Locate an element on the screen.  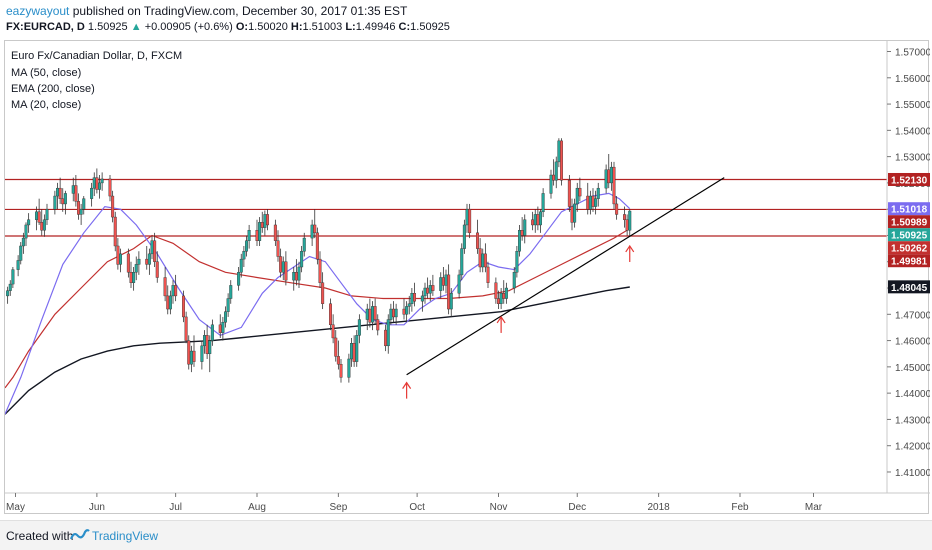
symbol-label: FX:EURCAD, D is located at coordinates (45, 27).